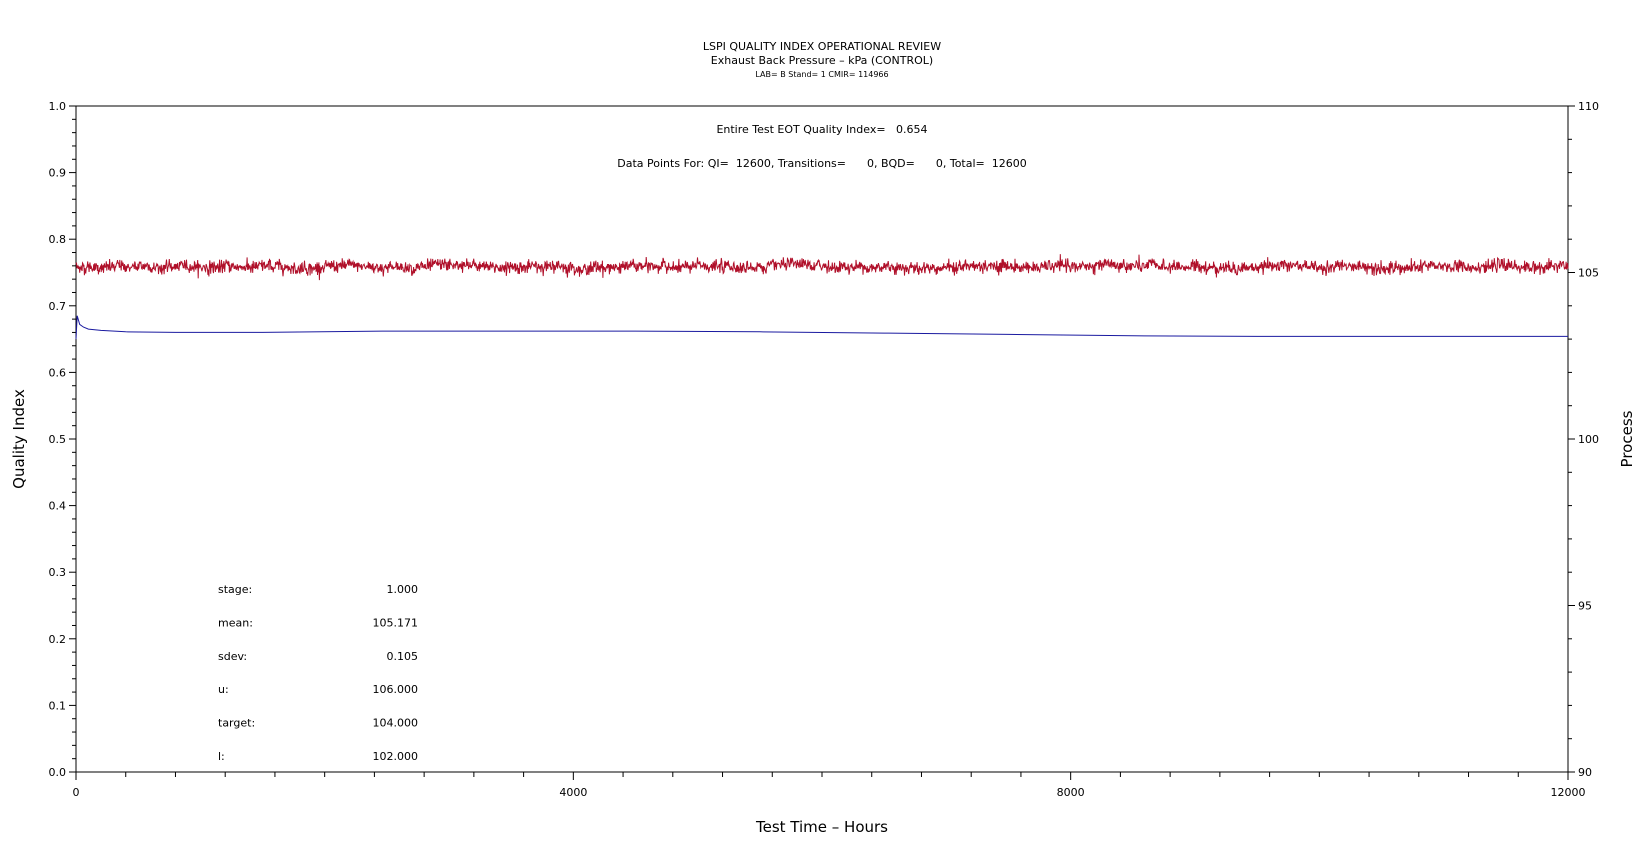 The height and width of the screenshot is (845, 1648). Describe the element at coordinates (821, 74) in the screenshot. I see `chart-subtitle-lab: LAB= B Stand= 1 CMIR= 114966` at that location.